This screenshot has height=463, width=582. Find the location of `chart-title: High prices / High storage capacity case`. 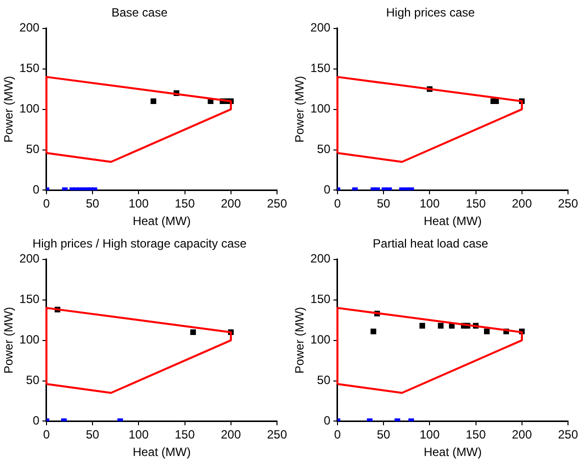

chart-title: High prices / High storage capacity case is located at coordinates (139, 243).